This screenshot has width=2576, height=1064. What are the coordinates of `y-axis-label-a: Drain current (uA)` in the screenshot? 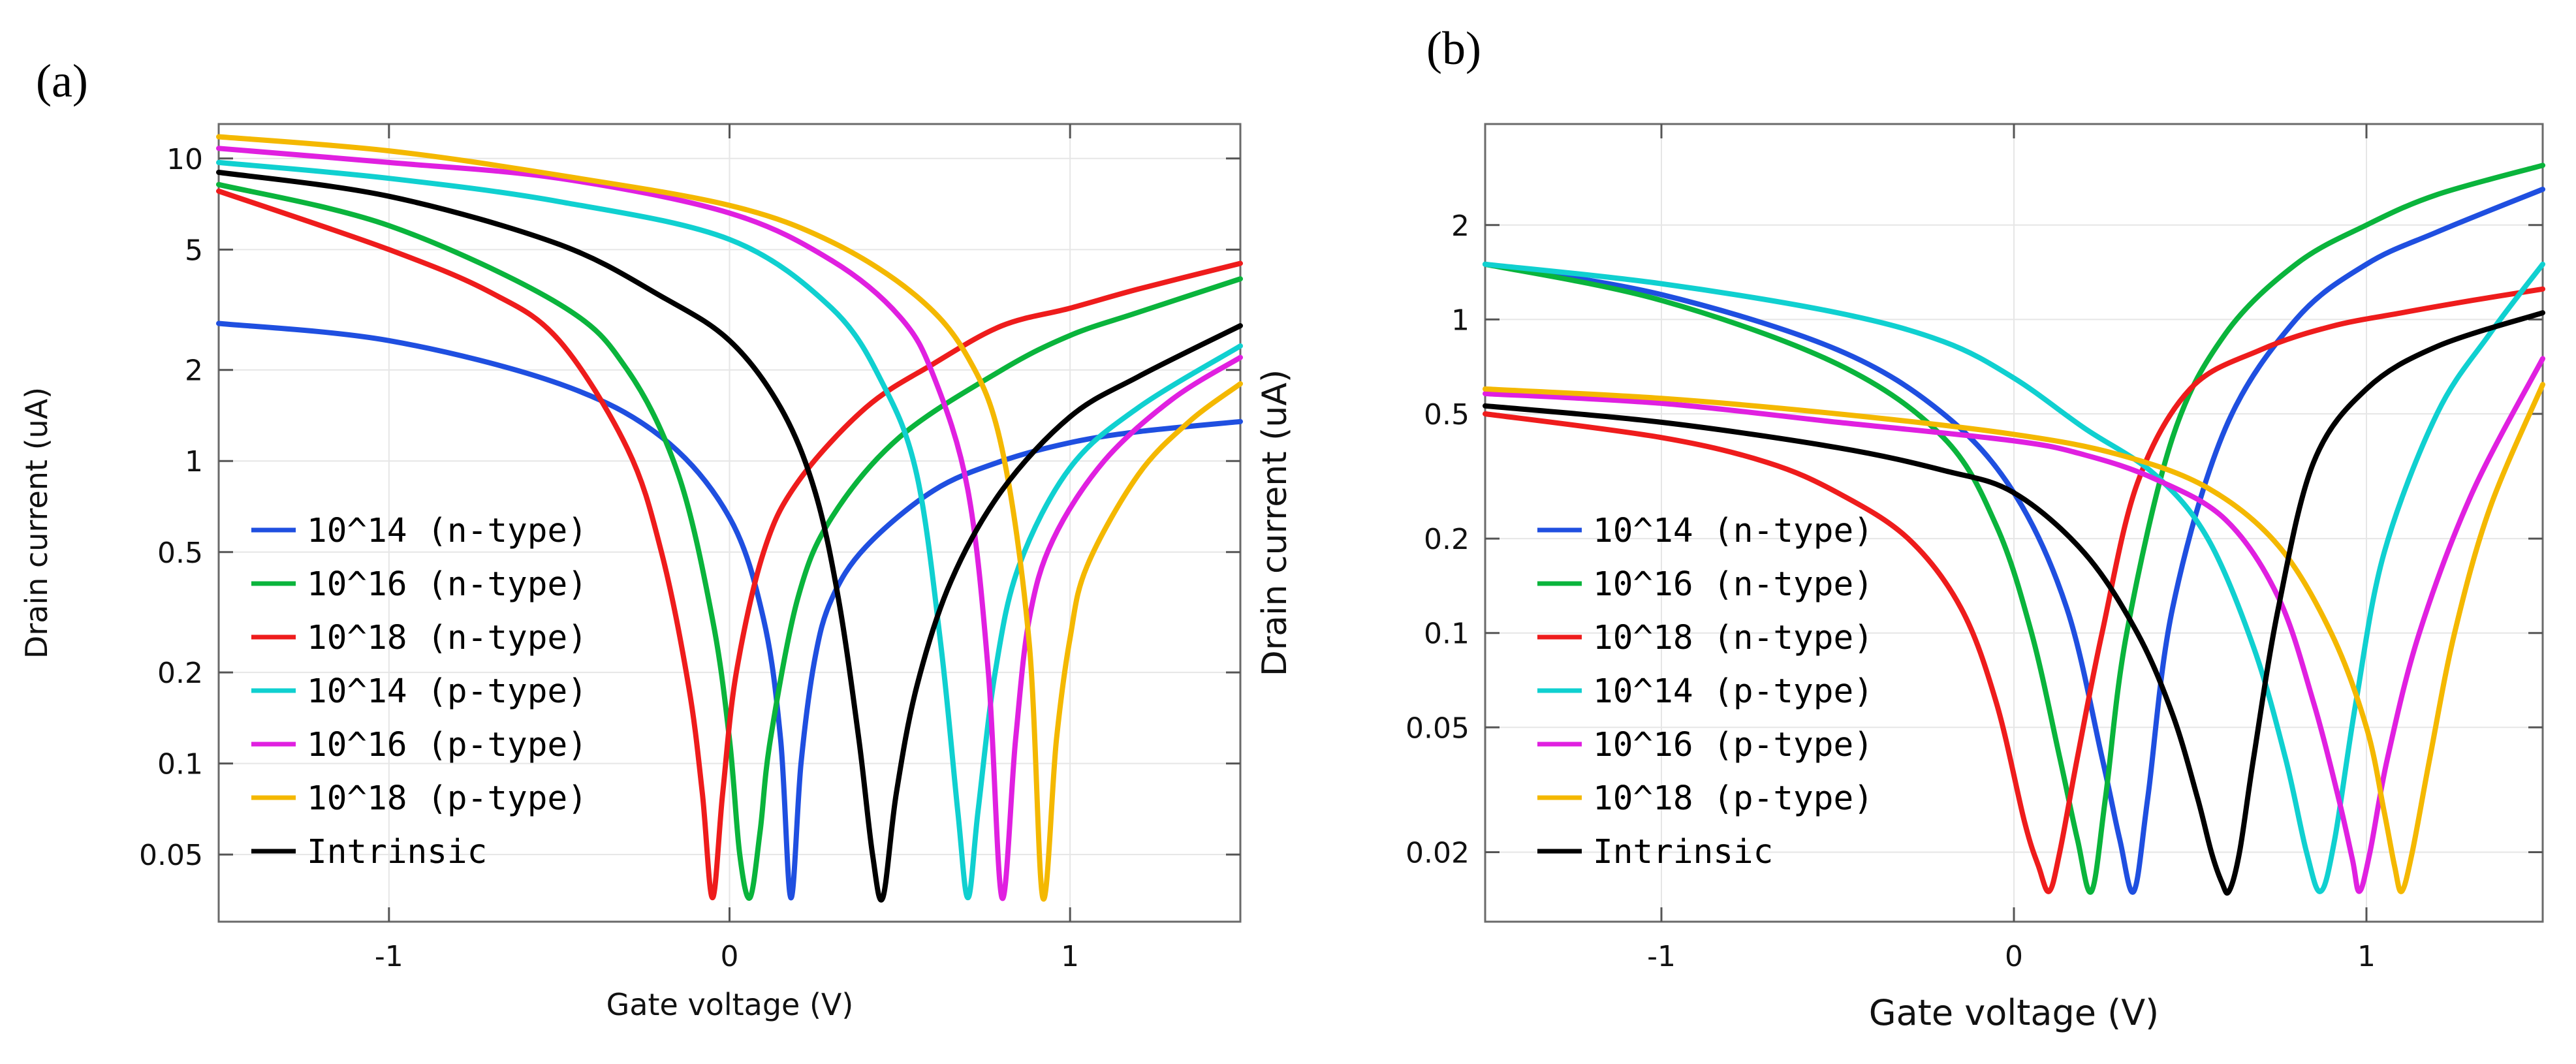 It's located at (36, 523).